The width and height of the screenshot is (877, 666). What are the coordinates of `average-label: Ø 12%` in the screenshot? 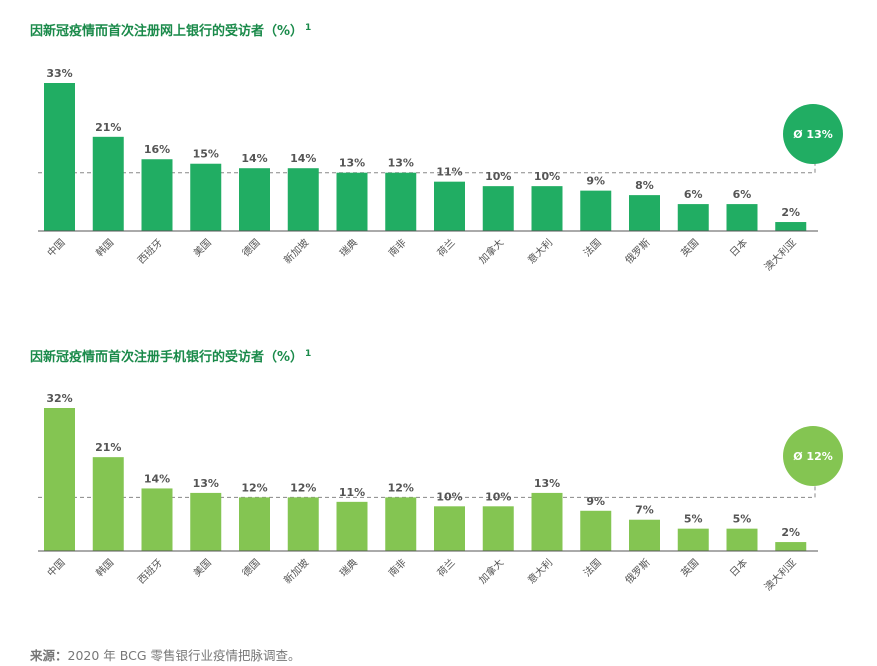 It's located at (813, 456).